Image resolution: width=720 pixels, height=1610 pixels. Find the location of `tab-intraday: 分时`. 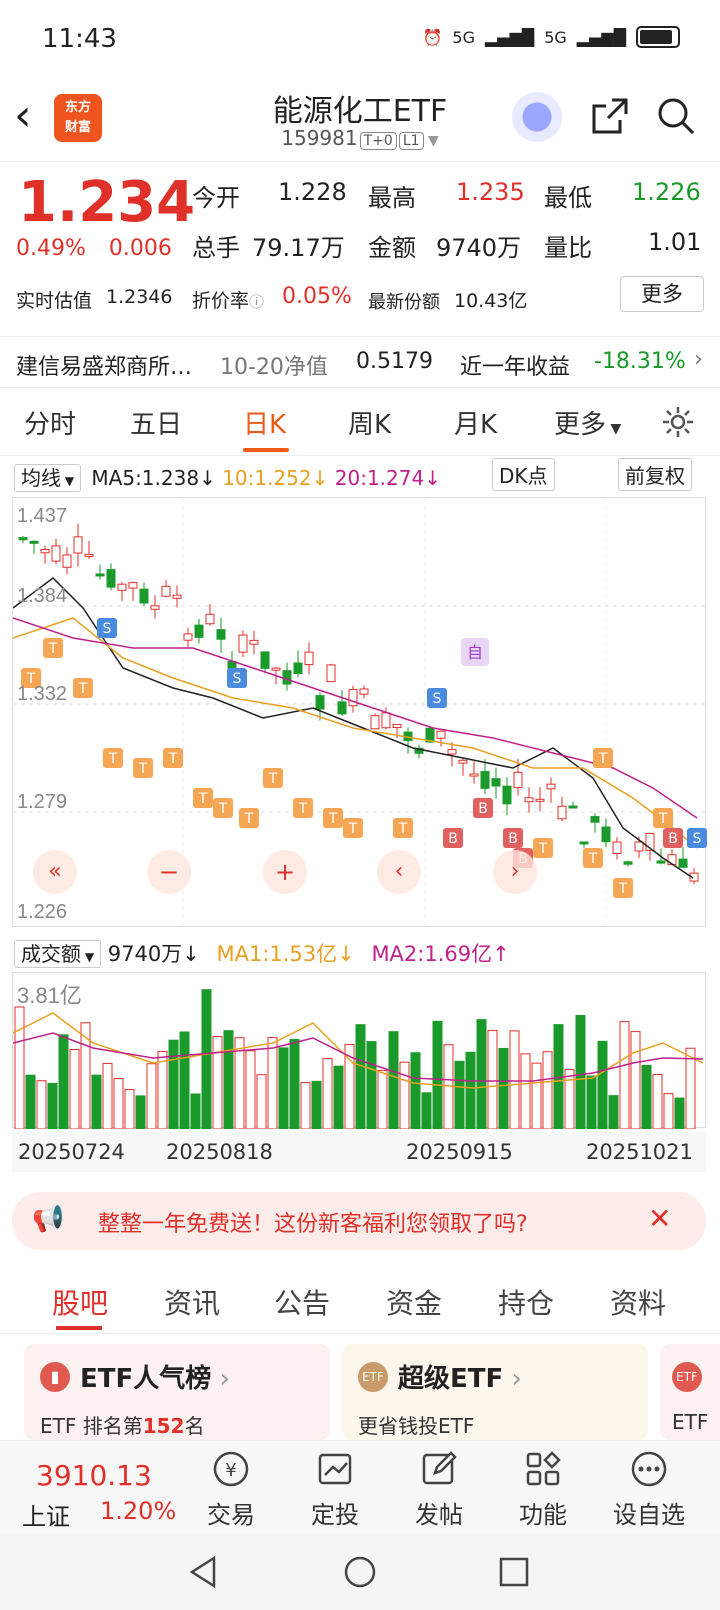

tab-intraday: 分时 is located at coordinates (50, 425).